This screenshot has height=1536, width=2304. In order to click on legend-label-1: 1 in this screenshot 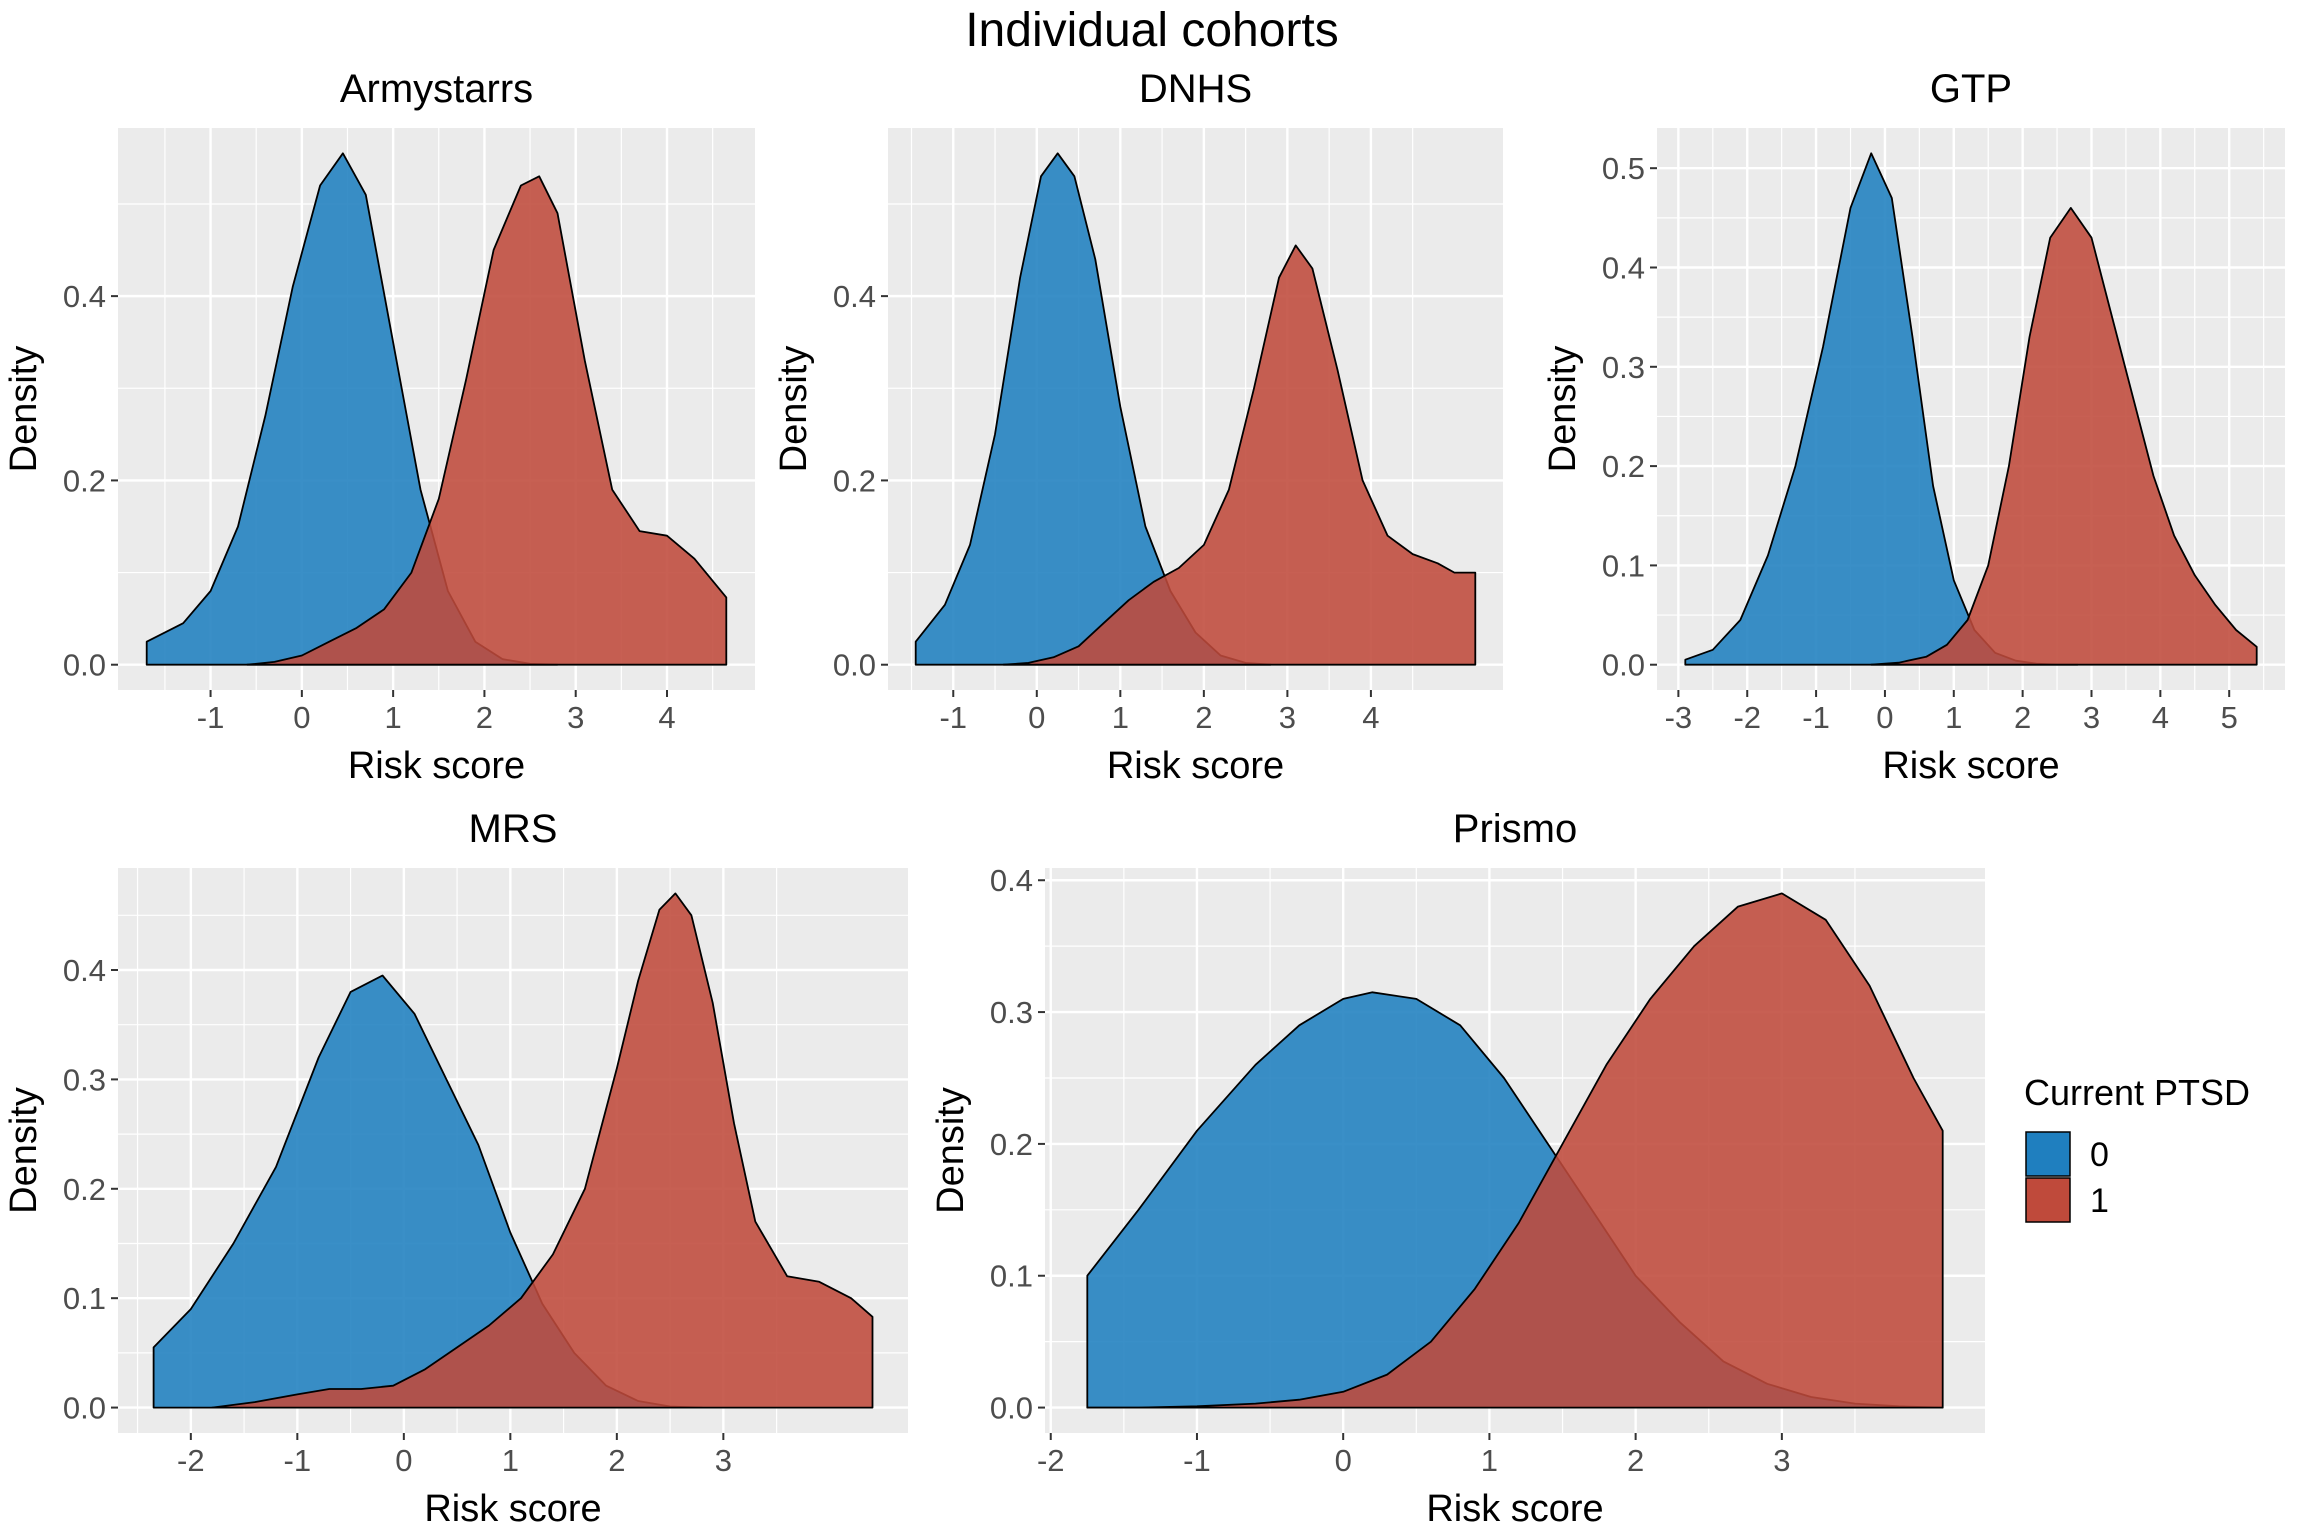, I will do `click(2099, 1201)`.